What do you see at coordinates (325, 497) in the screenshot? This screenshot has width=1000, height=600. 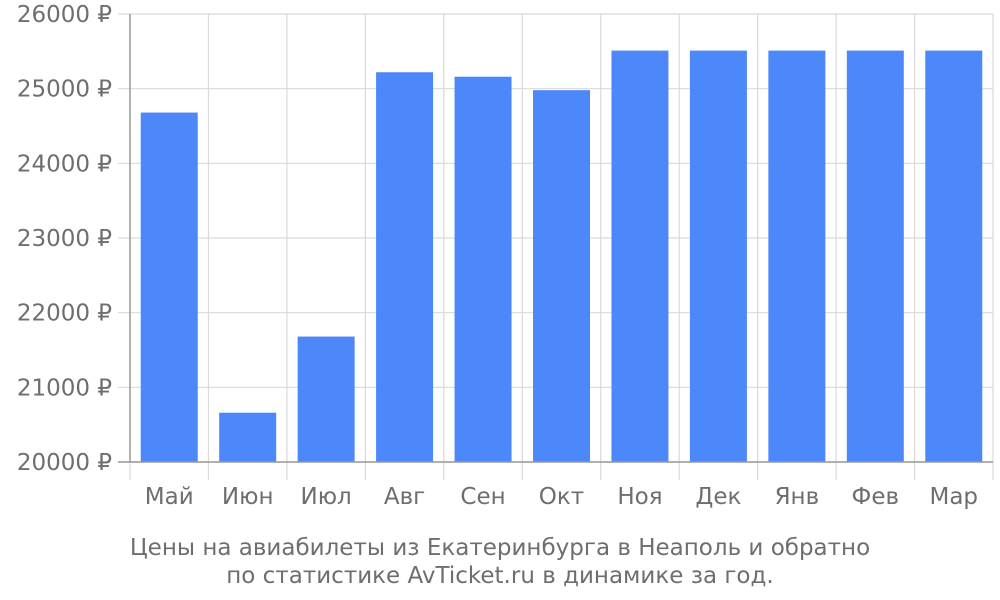 I see `x-tick-label: Июл` at bounding box center [325, 497].